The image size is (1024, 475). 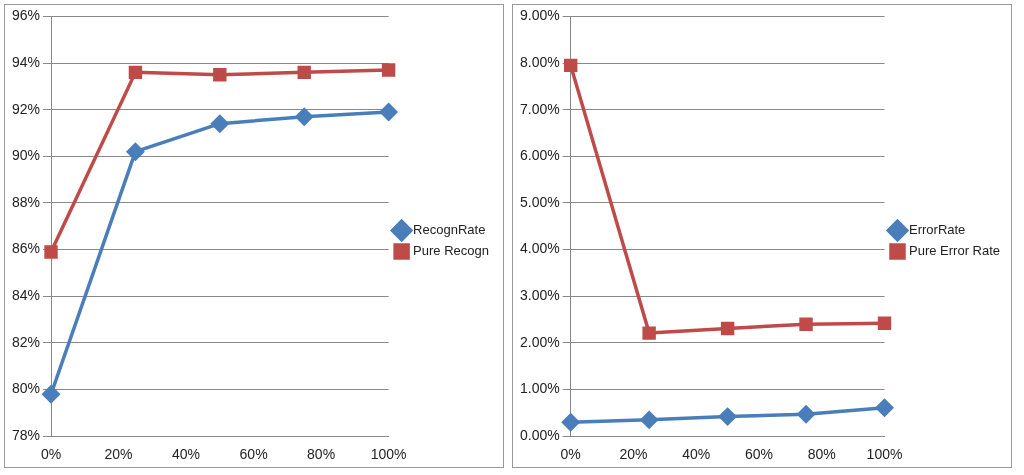 What do you see at coordinates (26, 388) in the screenshot?
I see `y-tick-label: 80%` at bounding box center [26, 388].